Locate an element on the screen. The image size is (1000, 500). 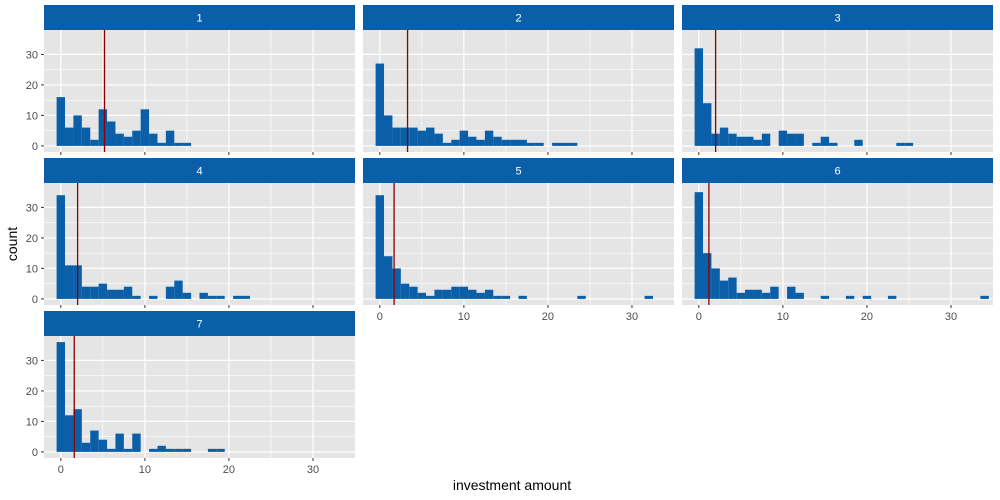
x-tick-label: 10 is located at coordinates (145, 470).